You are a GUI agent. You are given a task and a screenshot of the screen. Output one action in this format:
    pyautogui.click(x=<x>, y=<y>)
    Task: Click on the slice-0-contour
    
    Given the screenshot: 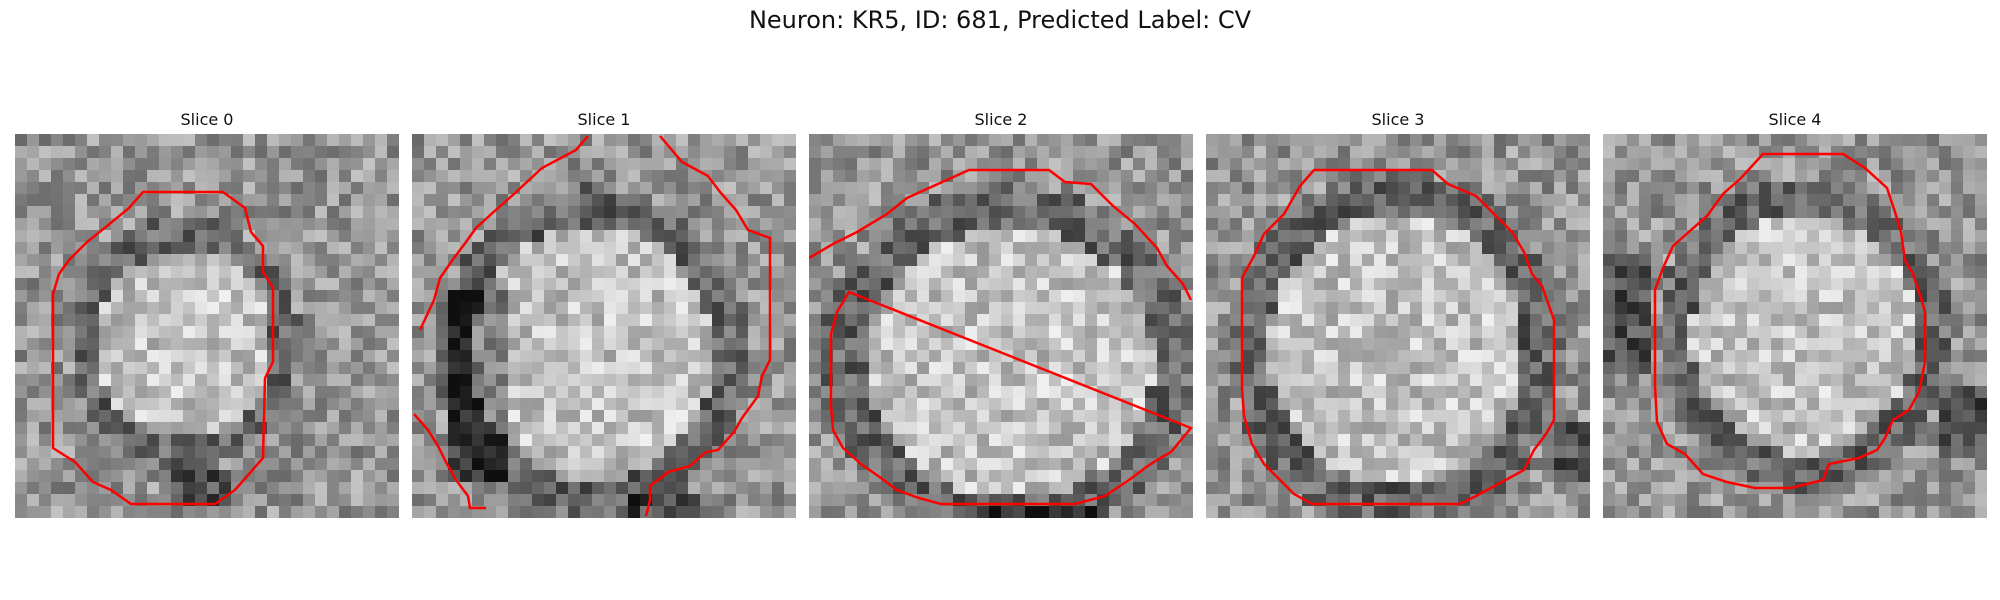 What is the action you would take?
    pyautogui.click(x=163, y=348)
    